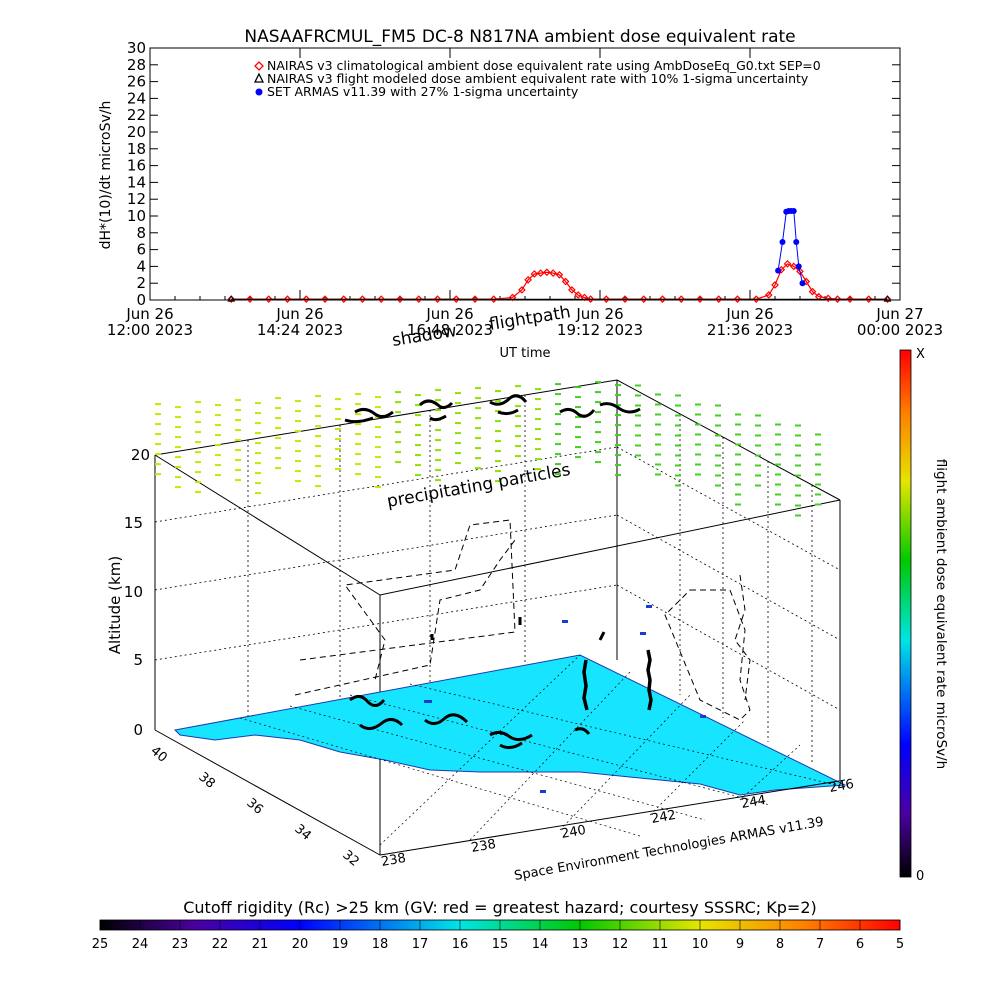 The image size is (1000, 1000). Describe the element at coordinates (380, 944) in the screenshot. I see `rigidity-tick-label: 18` at that location.